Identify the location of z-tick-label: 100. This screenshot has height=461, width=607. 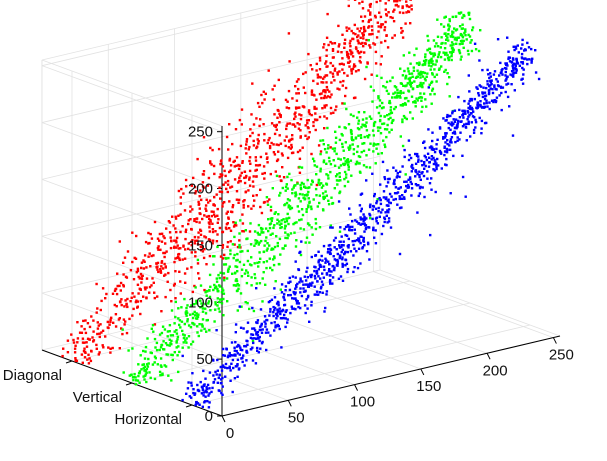
(200, 302).